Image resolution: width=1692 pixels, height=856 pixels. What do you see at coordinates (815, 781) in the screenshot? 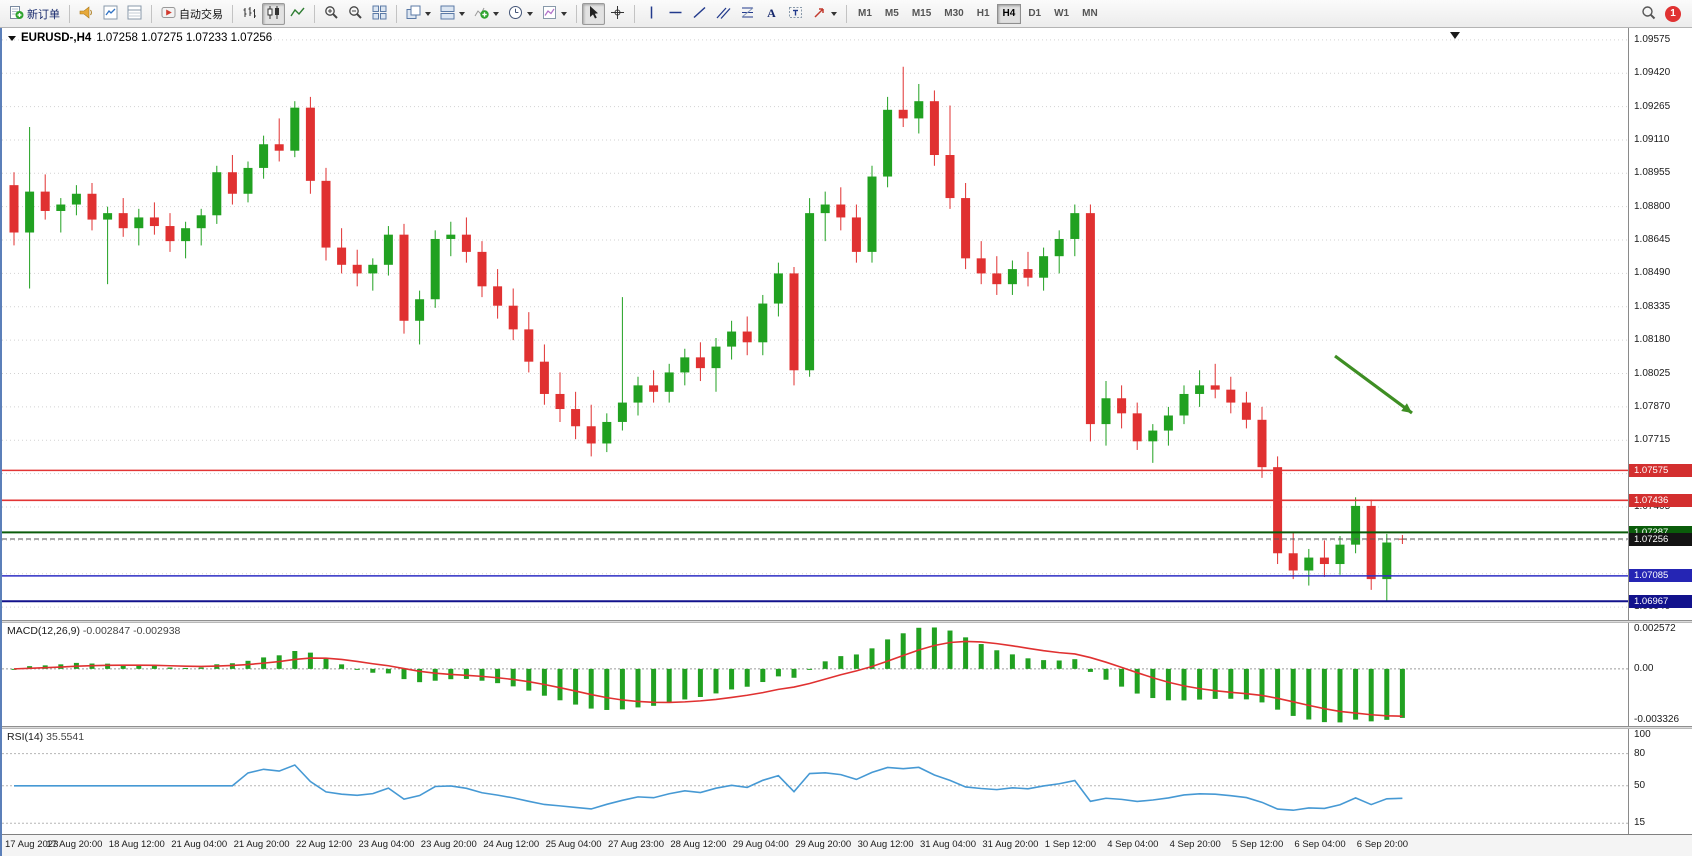
I see `rsi-chart-canvas` at bounding box center [815, 781].